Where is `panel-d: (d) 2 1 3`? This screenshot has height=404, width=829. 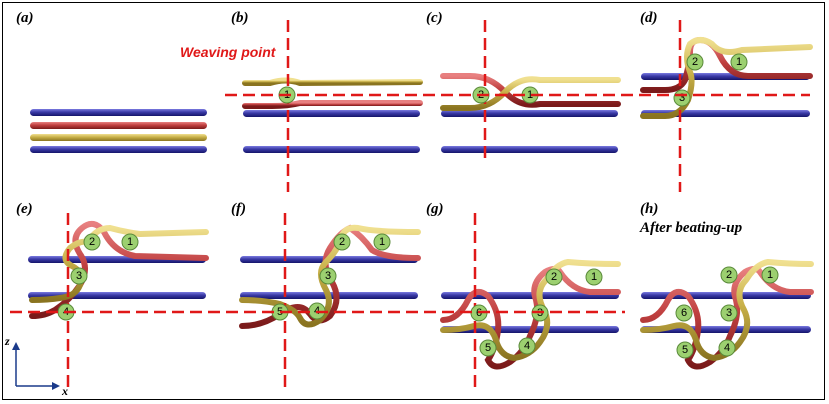 panel-d: (d) 2 1 3 is located at coordinates (726, 101).